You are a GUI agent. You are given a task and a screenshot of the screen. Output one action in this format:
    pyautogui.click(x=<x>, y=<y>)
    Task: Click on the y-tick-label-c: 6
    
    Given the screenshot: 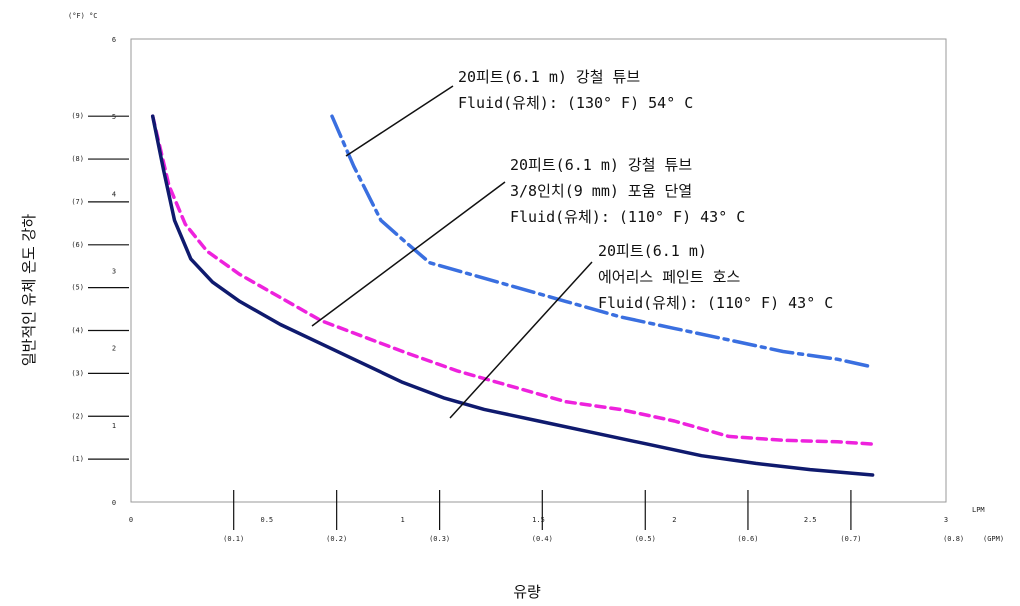 What is the action you would take?
    pyautogui.click(x=114, y=40)
    